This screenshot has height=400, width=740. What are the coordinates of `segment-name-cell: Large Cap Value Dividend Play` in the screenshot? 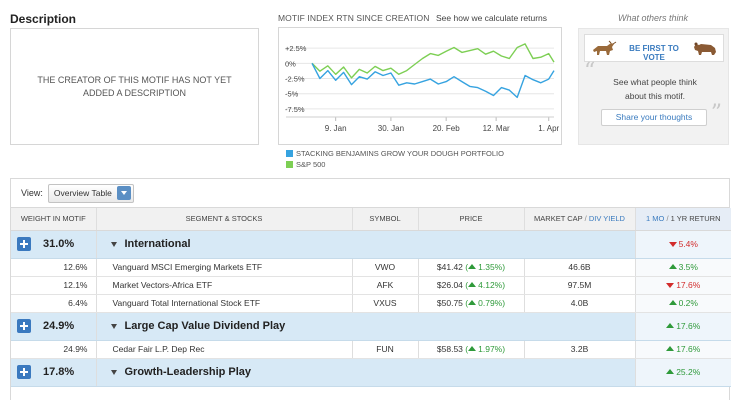 It's located at (366, 326).